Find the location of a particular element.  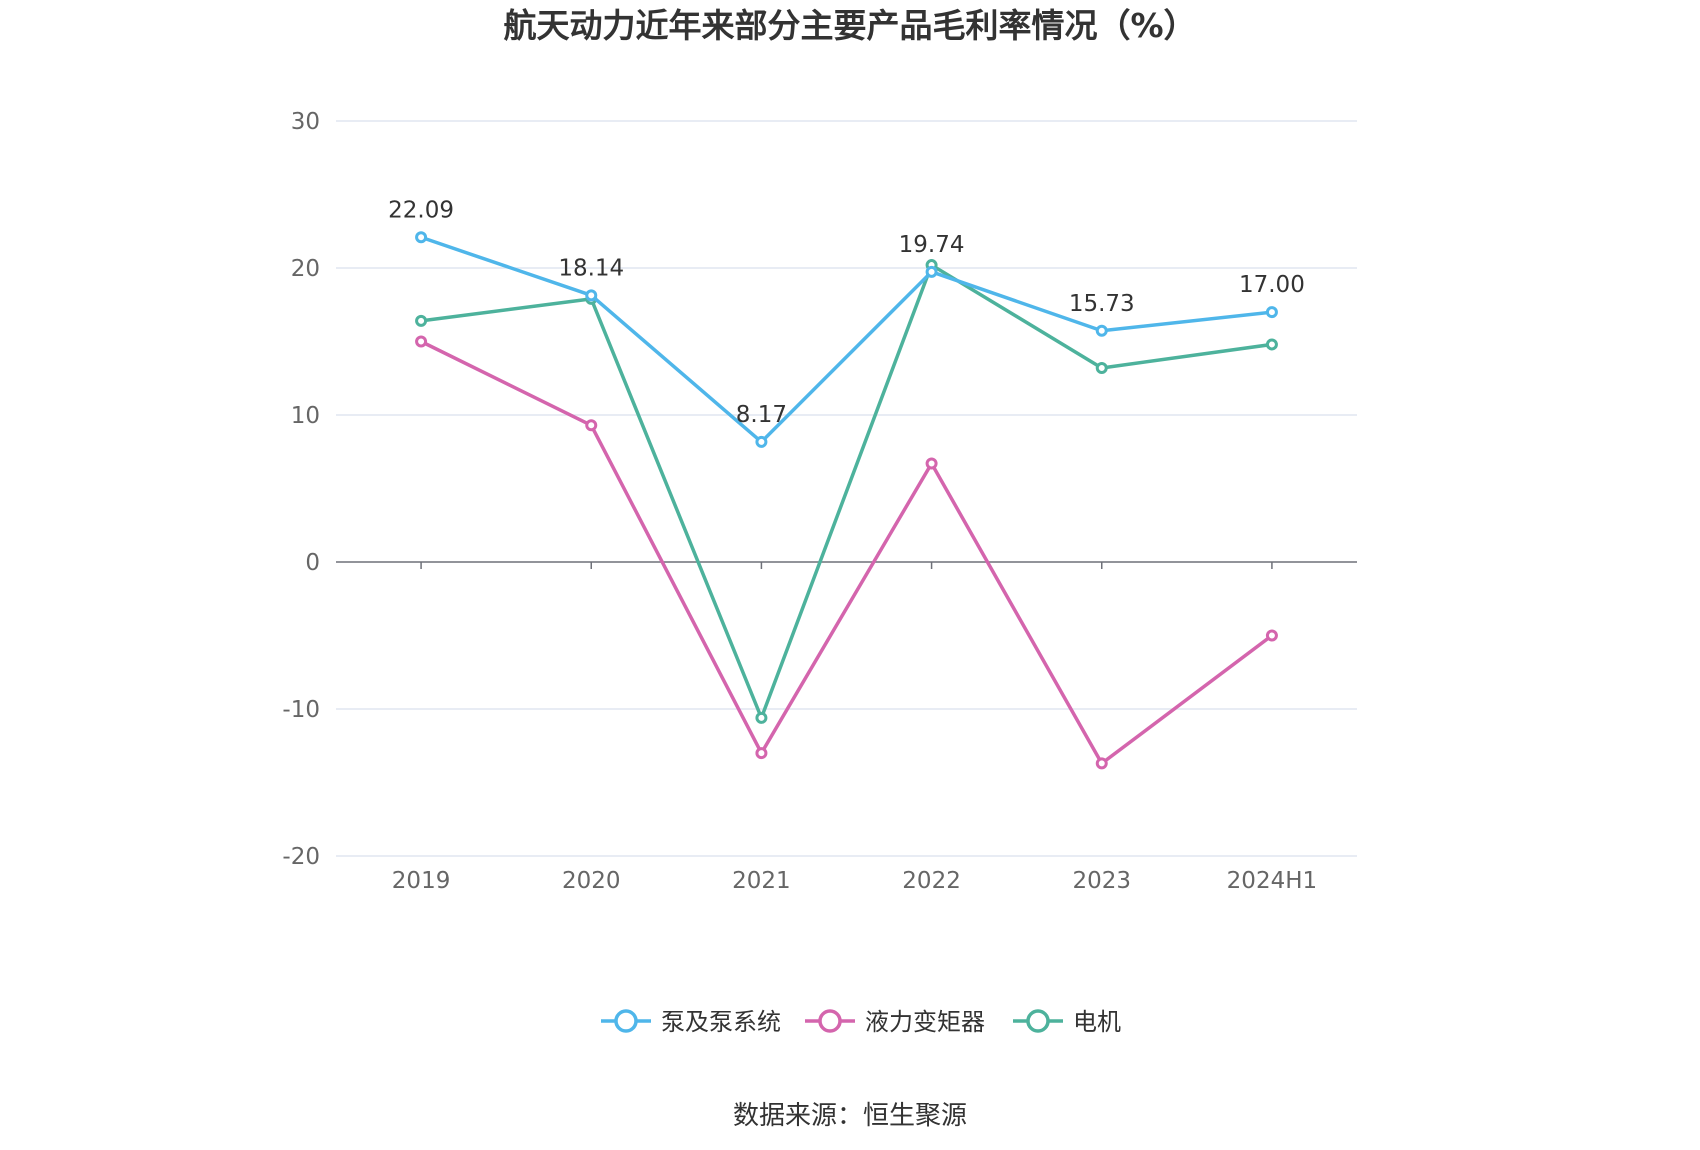

y-axis: 30 20 10 0 -10 -20 is located at coordinates (301, 489).